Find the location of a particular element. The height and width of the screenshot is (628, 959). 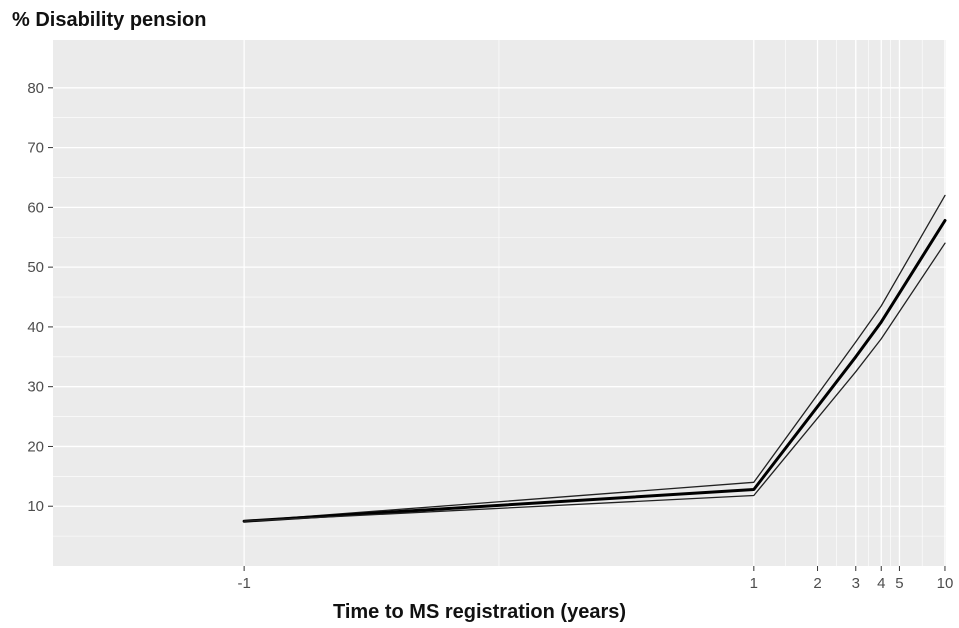

y-tick-label: 10 is located at coordinates (35, 506).